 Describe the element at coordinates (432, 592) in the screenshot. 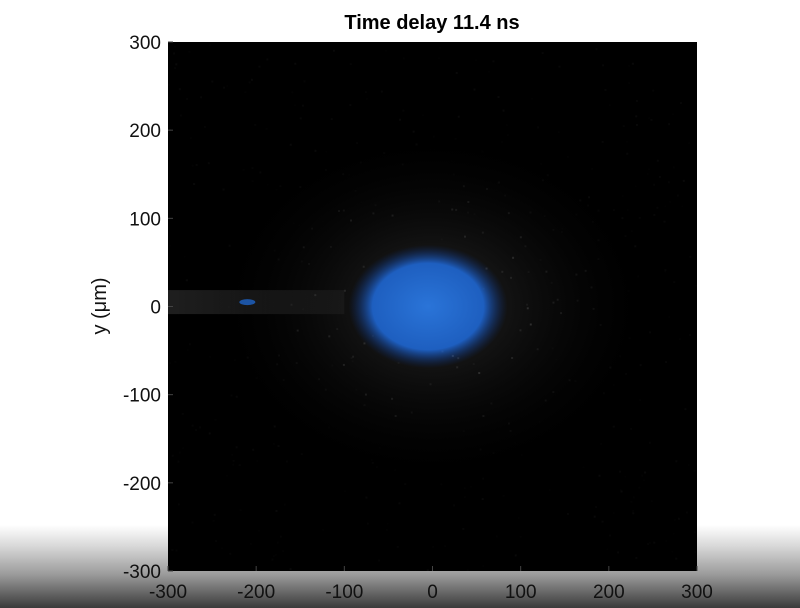

I see `x-tick-label: 0` at that location.